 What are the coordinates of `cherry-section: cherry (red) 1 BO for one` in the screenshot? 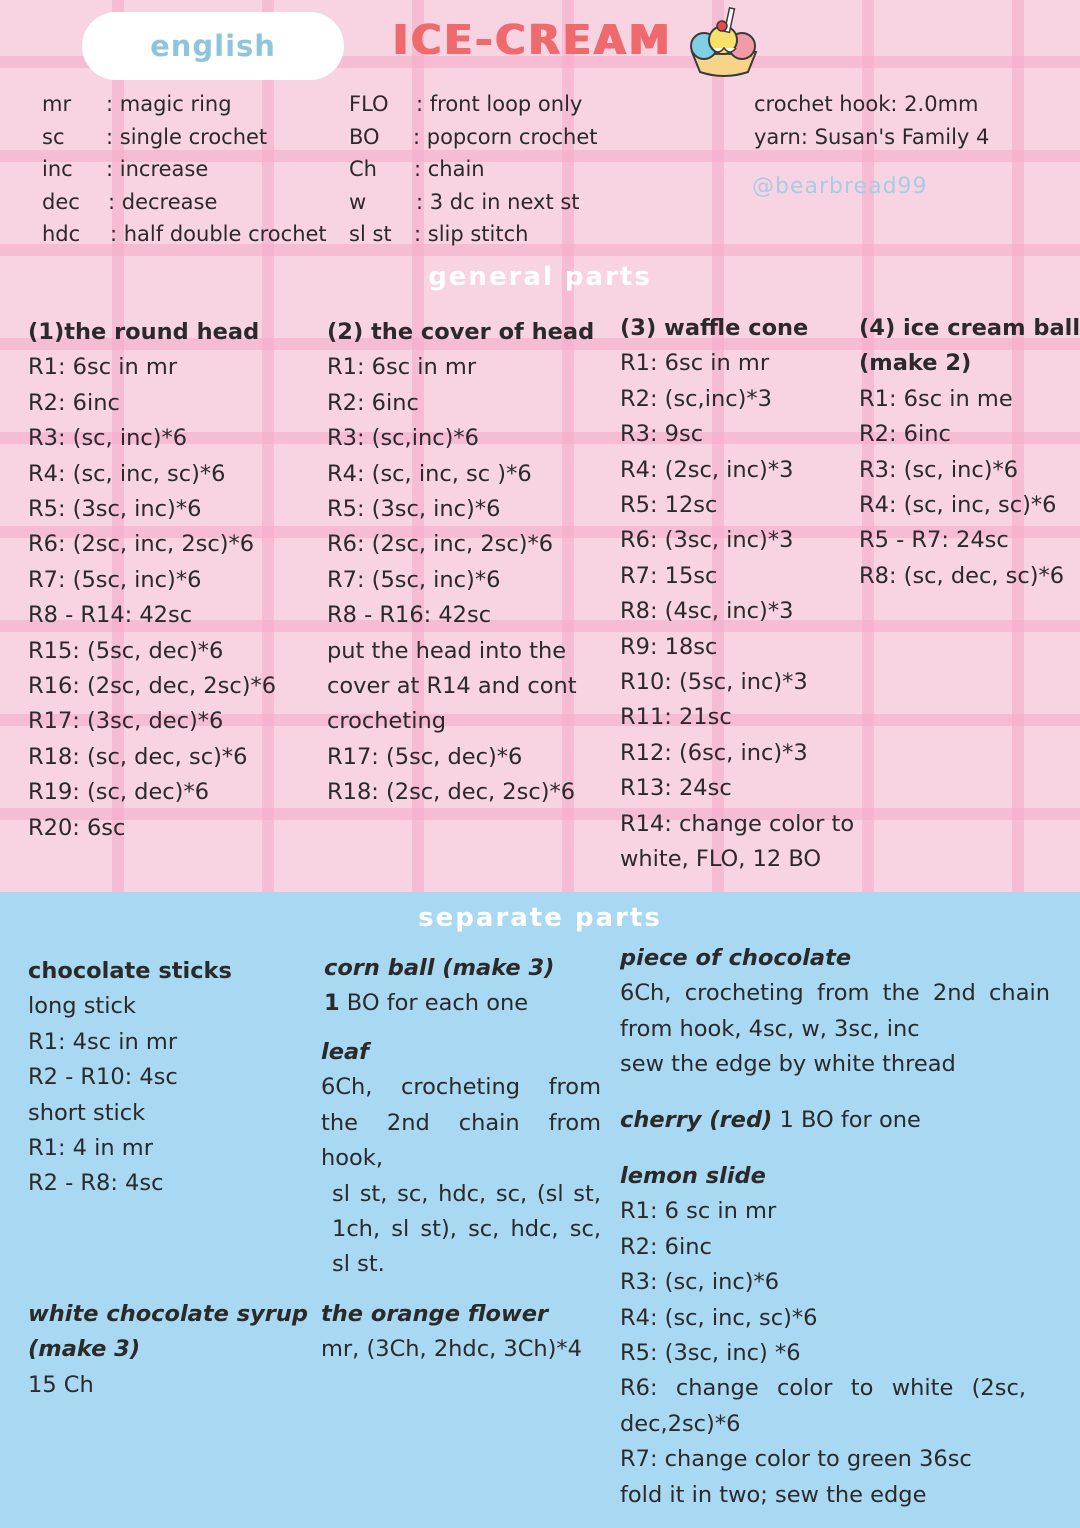 It's located at (835, 1120).